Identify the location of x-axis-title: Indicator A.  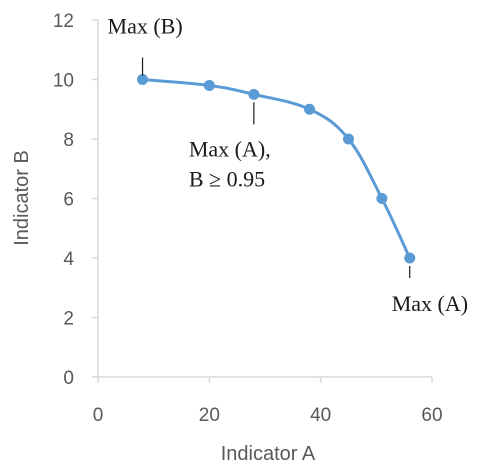
(268, 454).